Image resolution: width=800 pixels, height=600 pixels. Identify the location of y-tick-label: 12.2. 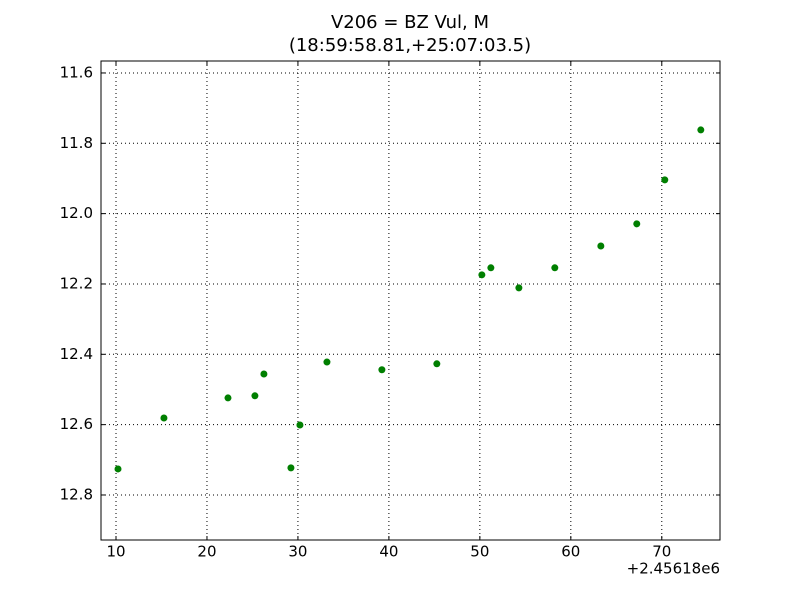
(76, 283).